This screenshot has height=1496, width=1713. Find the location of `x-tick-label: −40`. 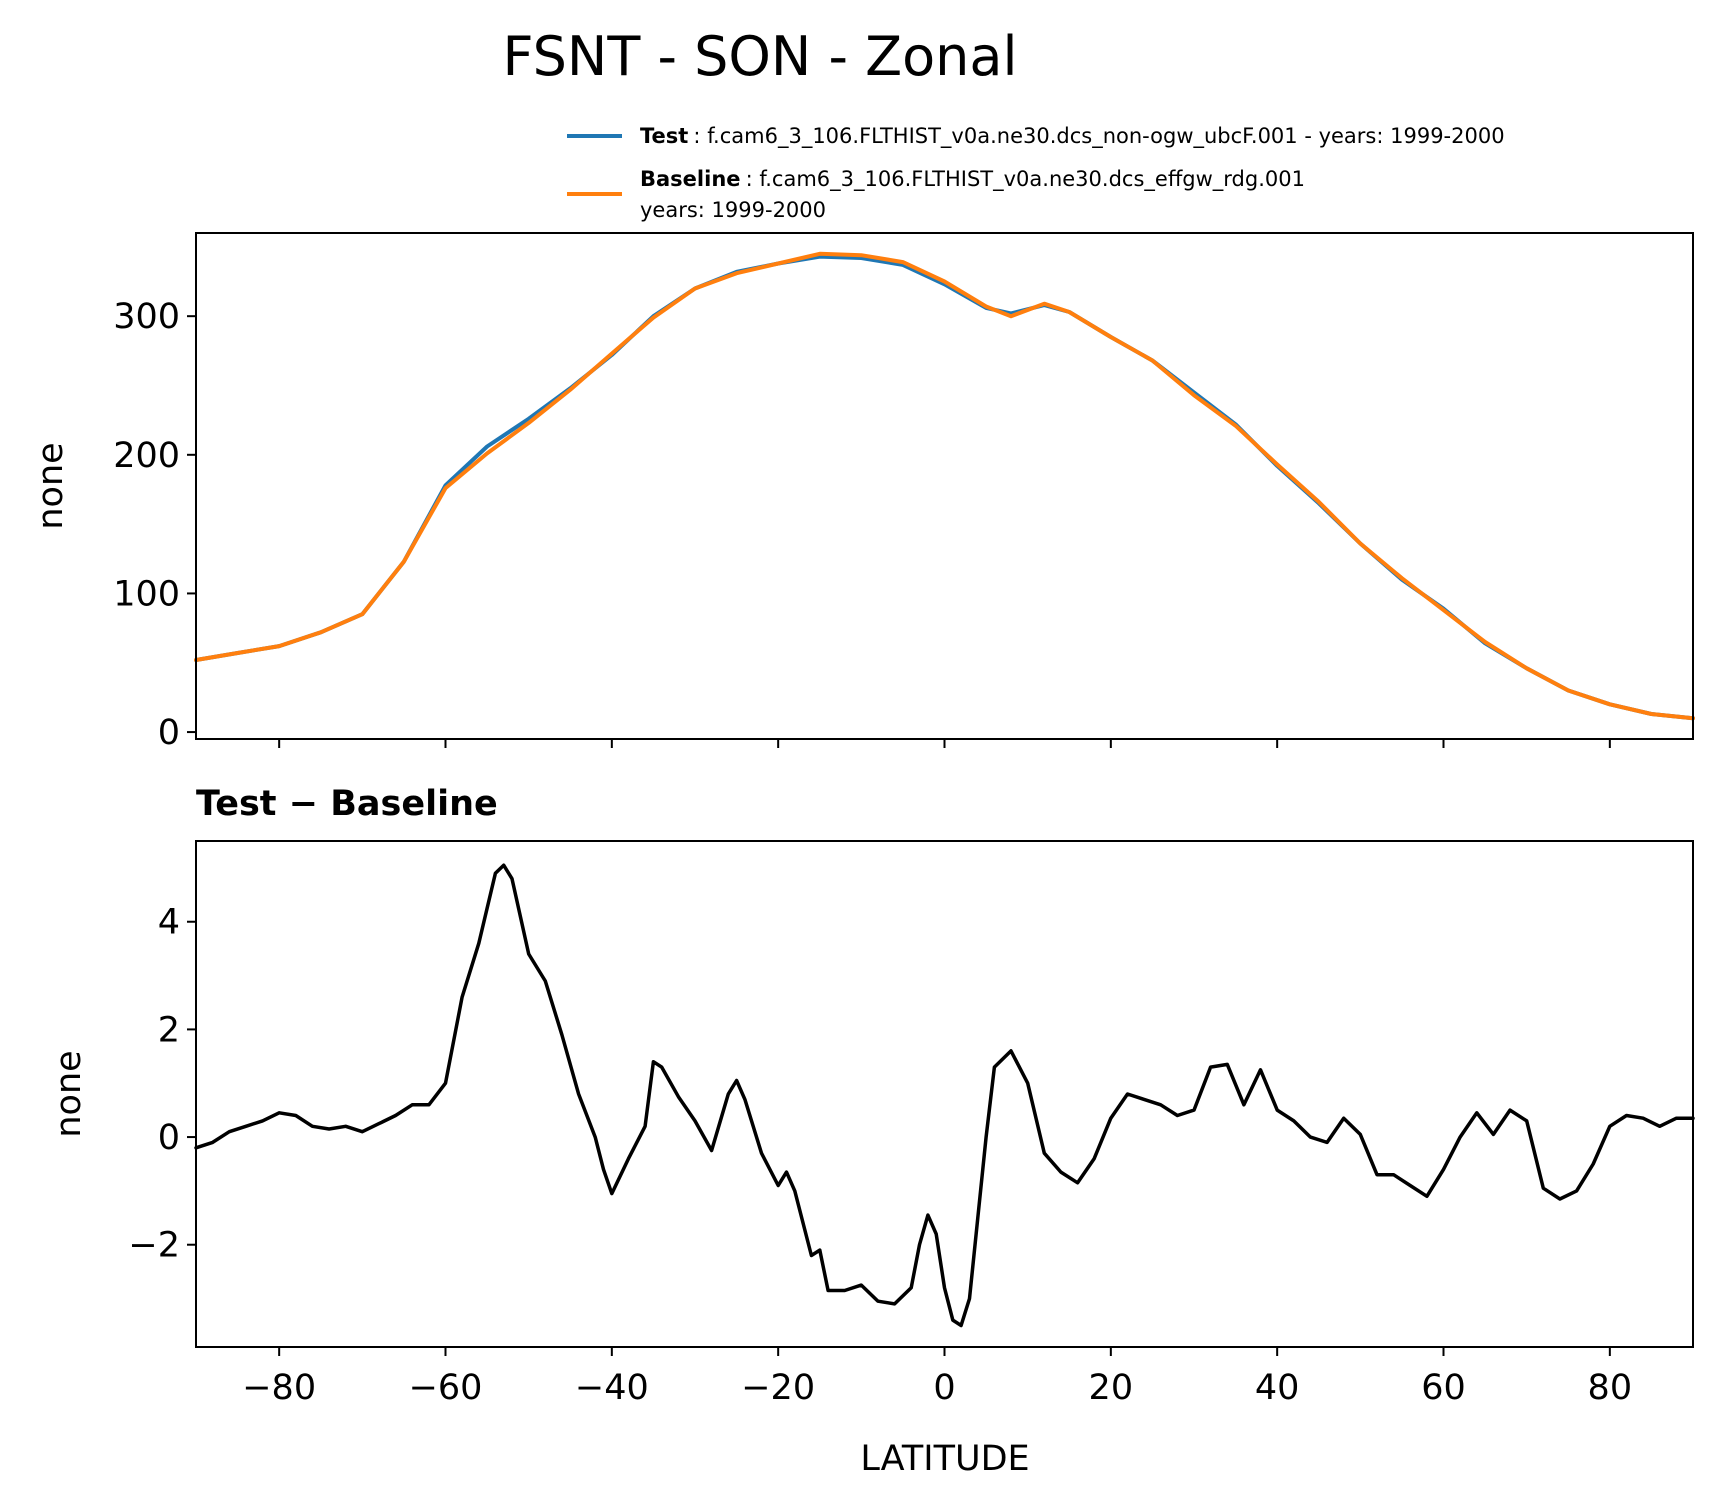

x-tick-label: −40 is located at coordinates (612, 1388).